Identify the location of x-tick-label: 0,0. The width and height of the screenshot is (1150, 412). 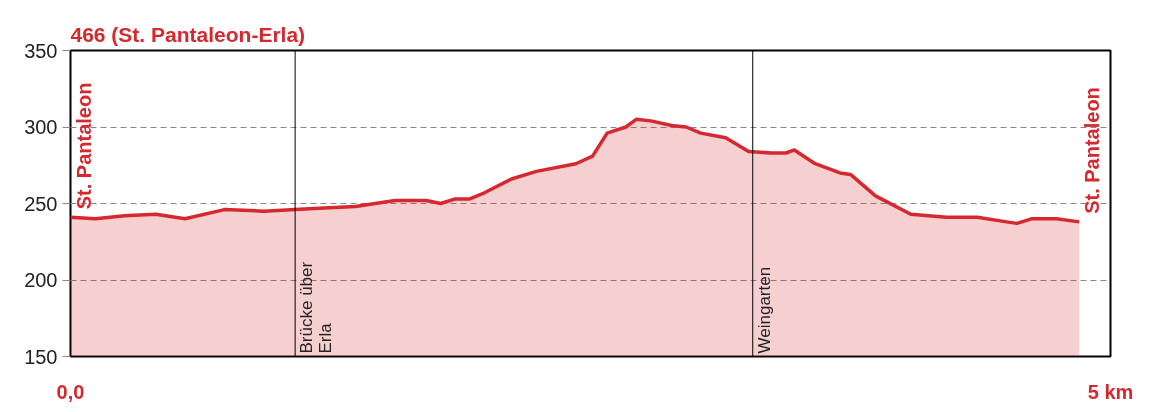
(70, 391).